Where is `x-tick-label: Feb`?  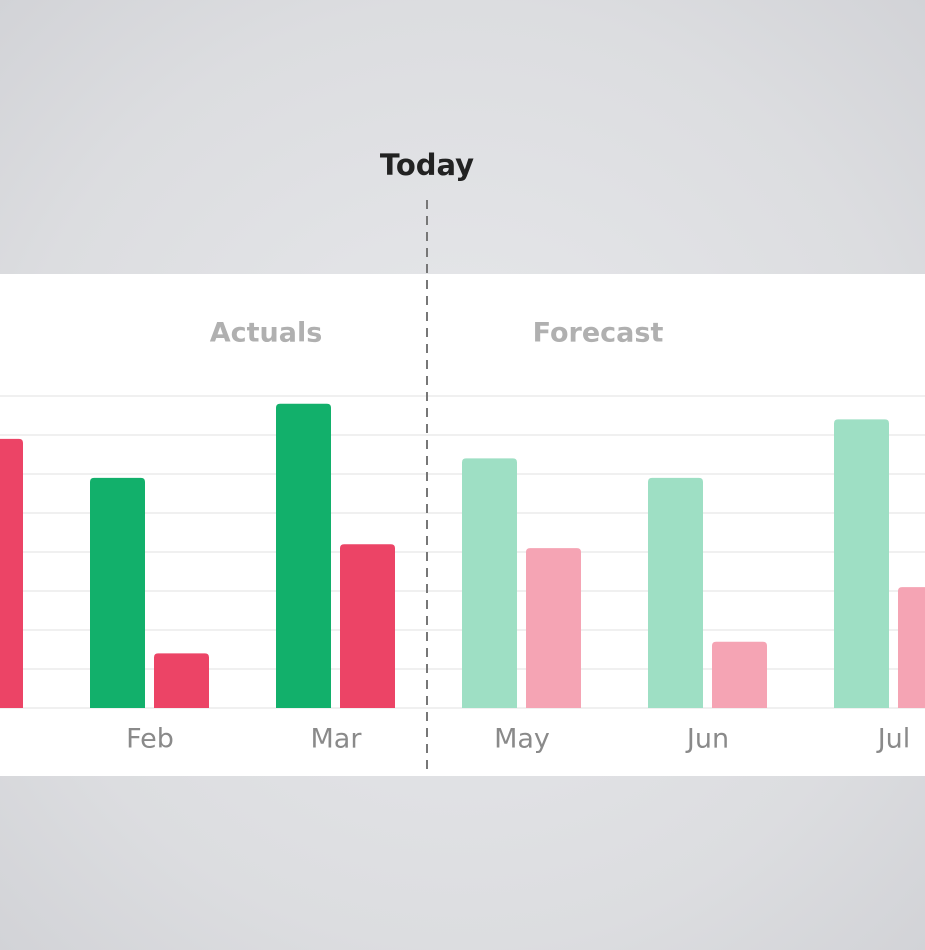 x-tick-label: Feb is located at coordinates (150, 739).